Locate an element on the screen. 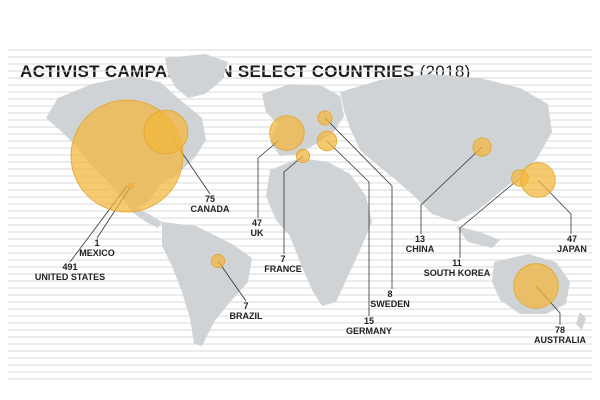 The image size is (600, 400). value-france: 7 is located at coordinates (283, 259).